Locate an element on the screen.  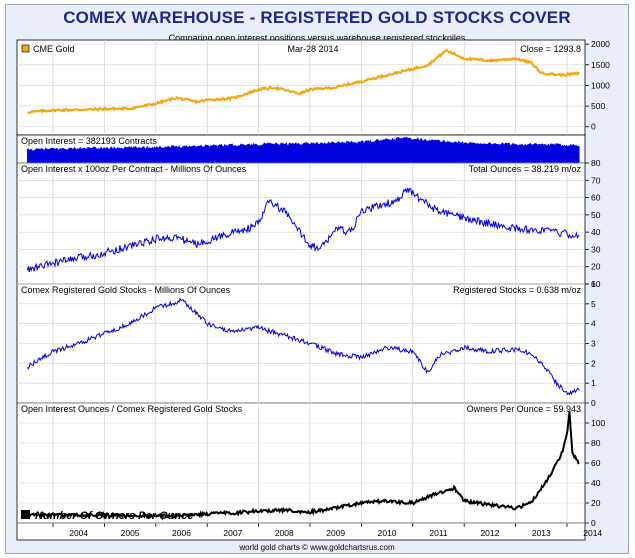
x-tick-label-2012: 2012 is located at coordinates (489, 533).